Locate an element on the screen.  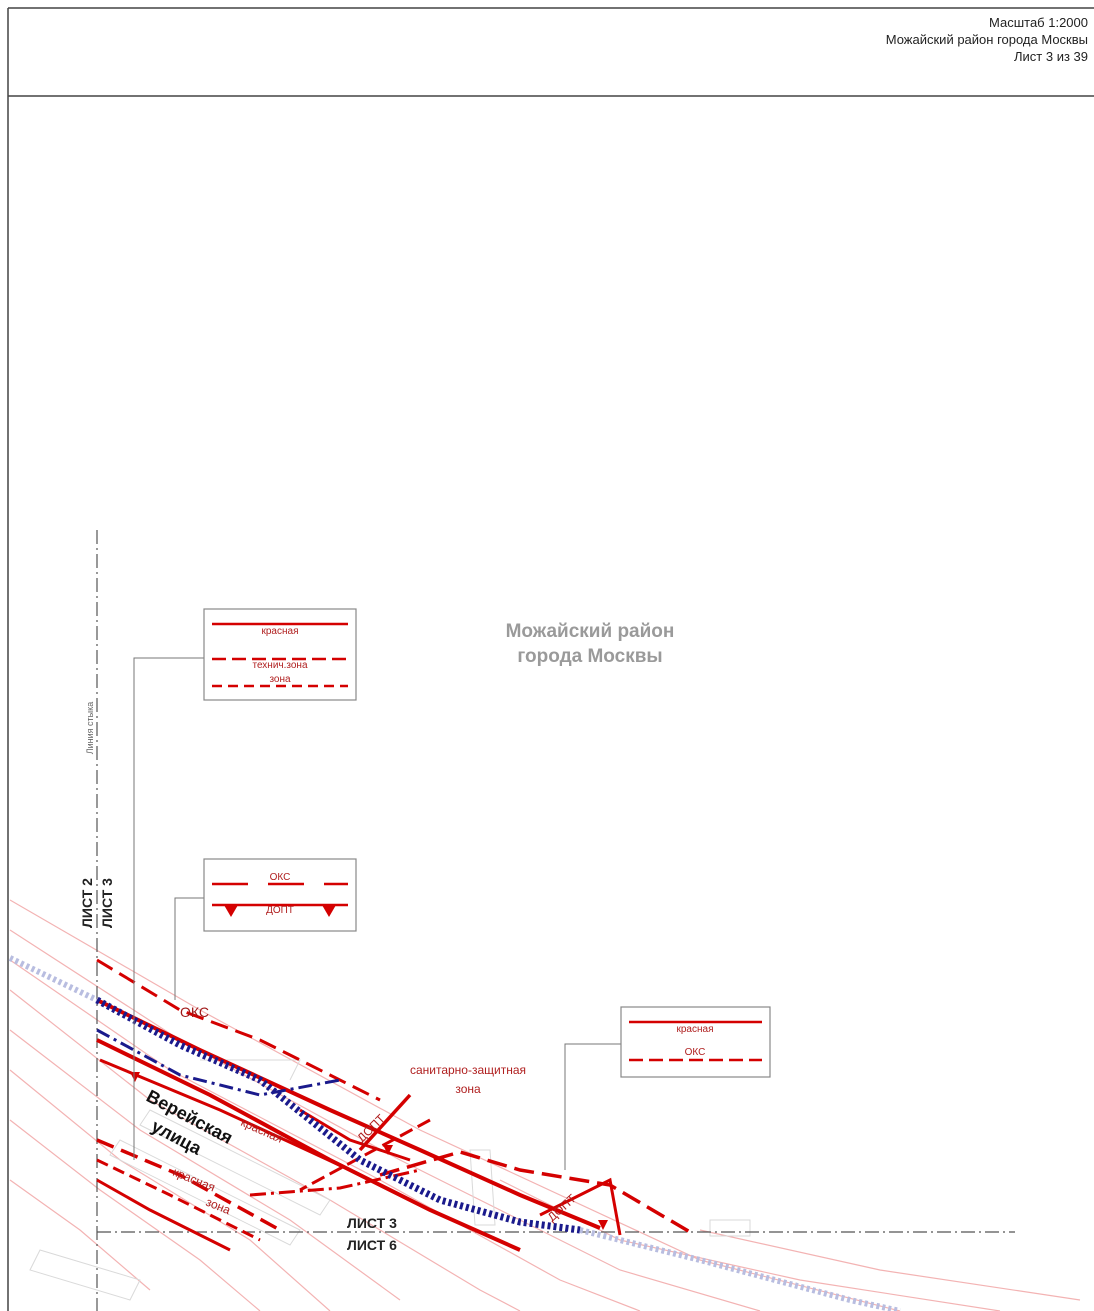
legend1-row3: зона is located at coordinates (280, 679).